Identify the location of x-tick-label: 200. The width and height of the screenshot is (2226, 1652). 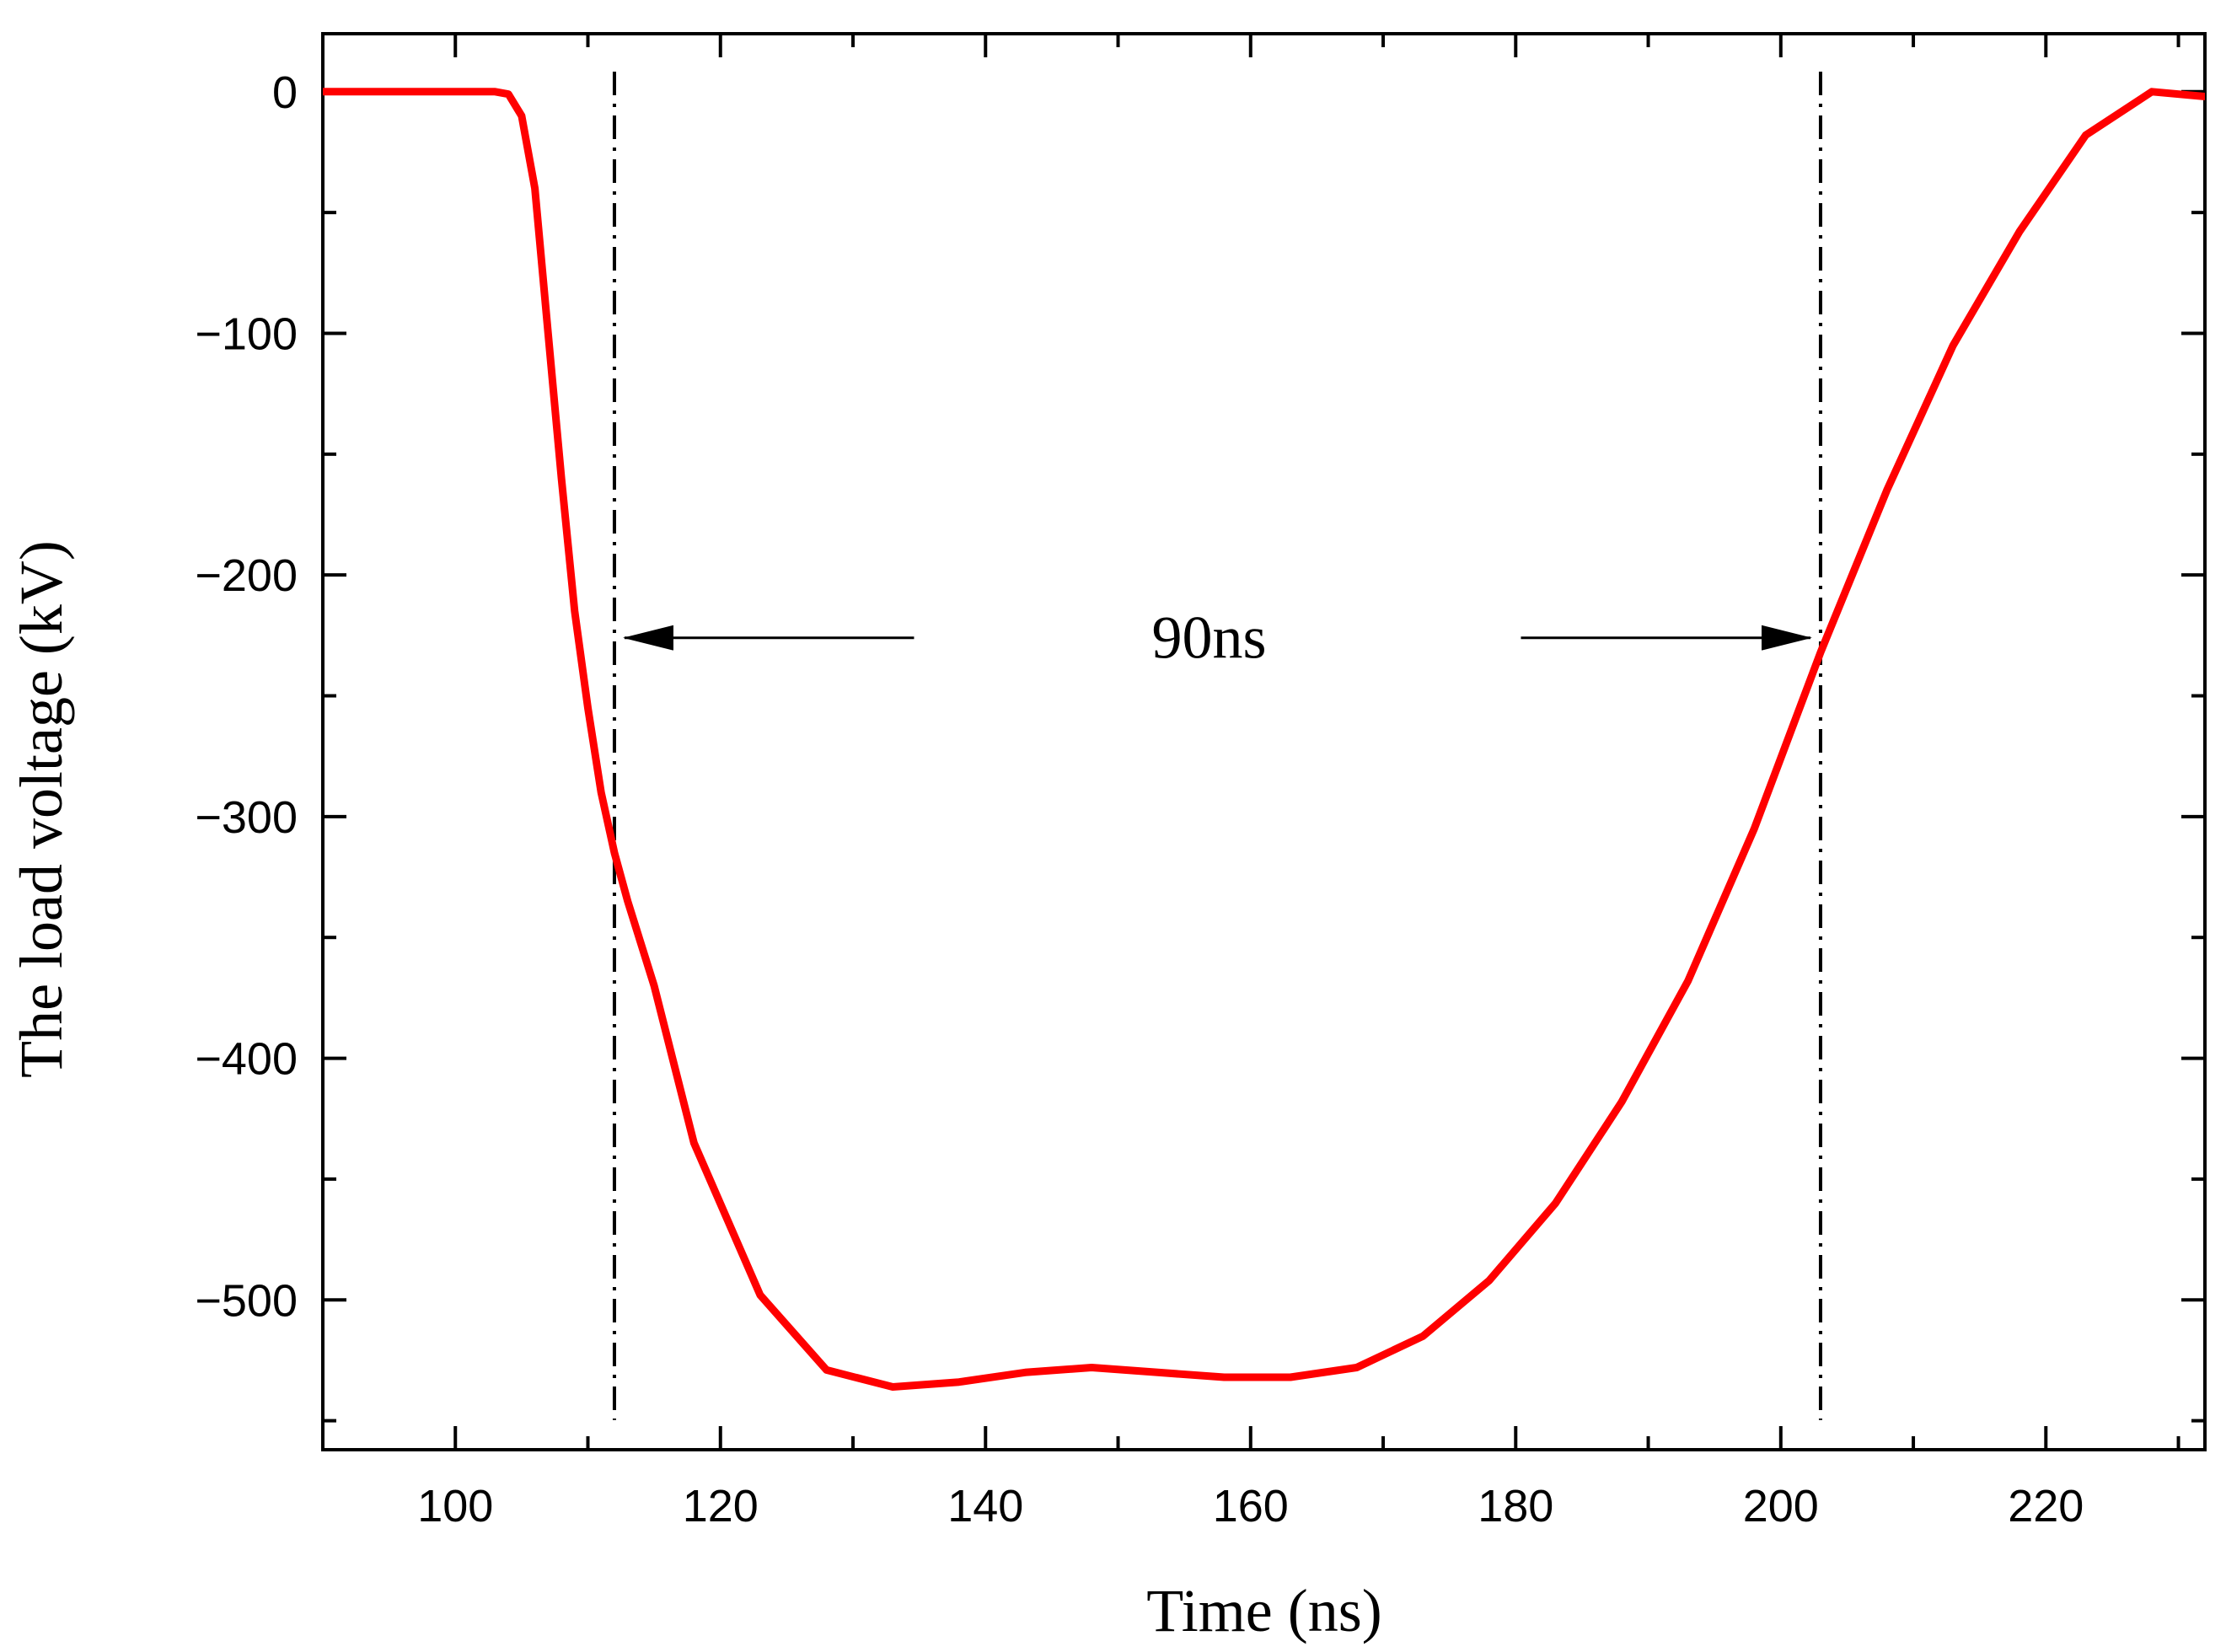
(1781, 1506).